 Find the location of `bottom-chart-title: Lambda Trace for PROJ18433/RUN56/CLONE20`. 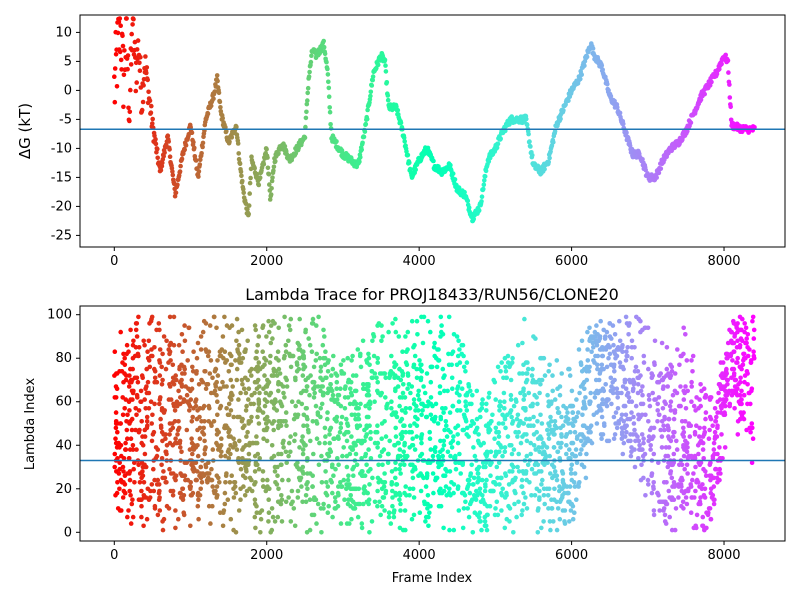

bottom-chart-title: Lambda Trace for PROJ18433/RUN56/CLONE20 is located at coordinates (432, 294).